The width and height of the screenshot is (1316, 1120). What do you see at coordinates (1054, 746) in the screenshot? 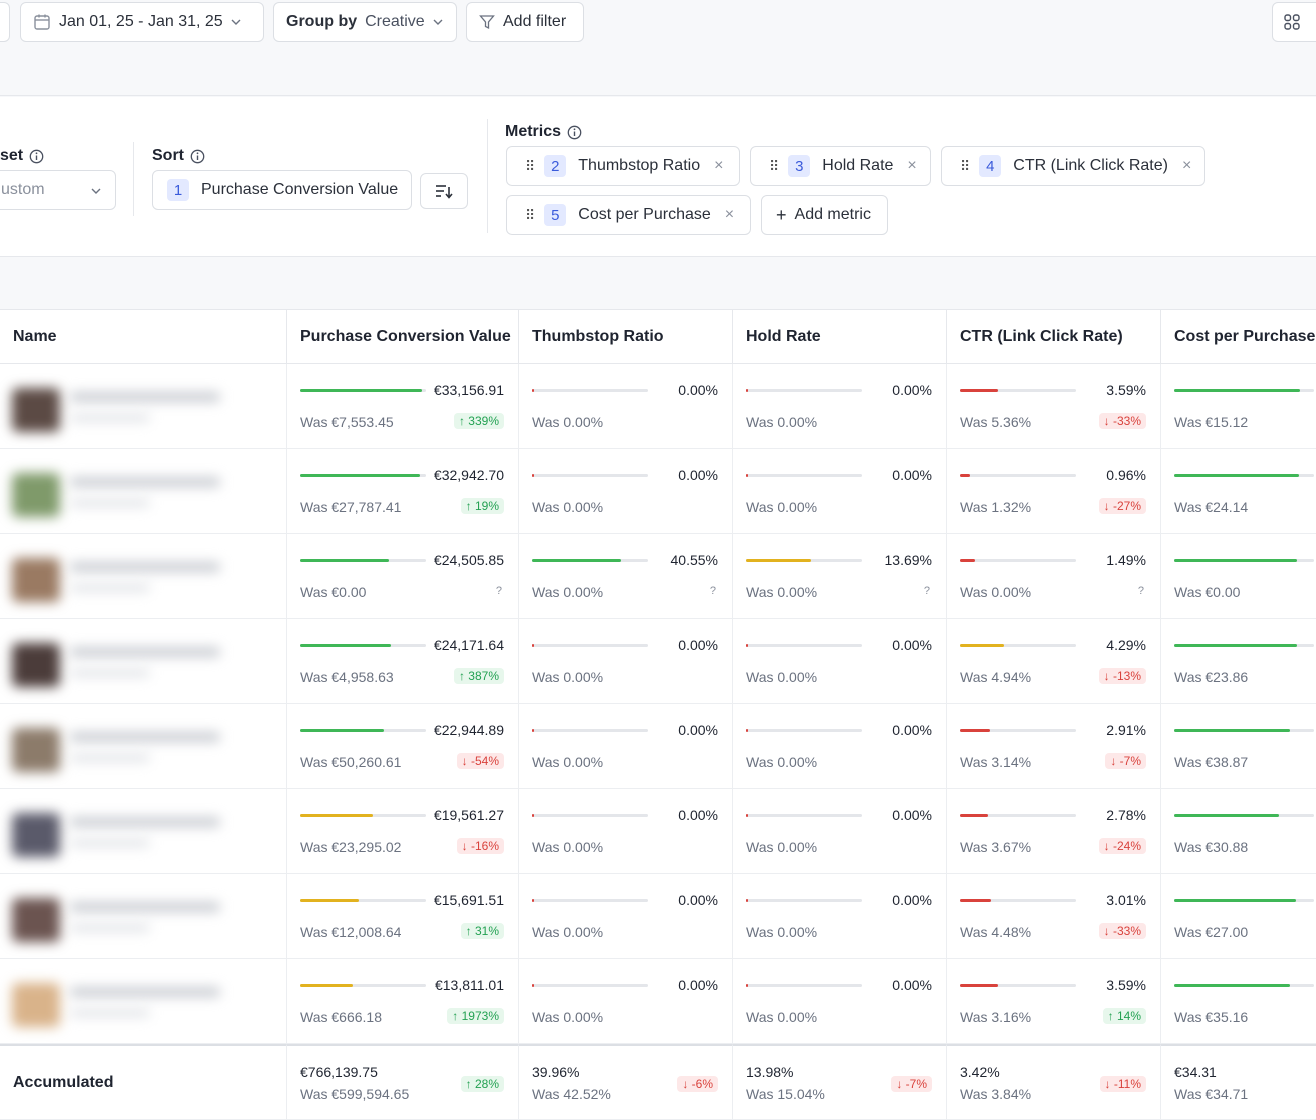
I see `cell-ctr: 2.91% Was 3.14% ↓ -7%` at bounding box center [1054, 746].